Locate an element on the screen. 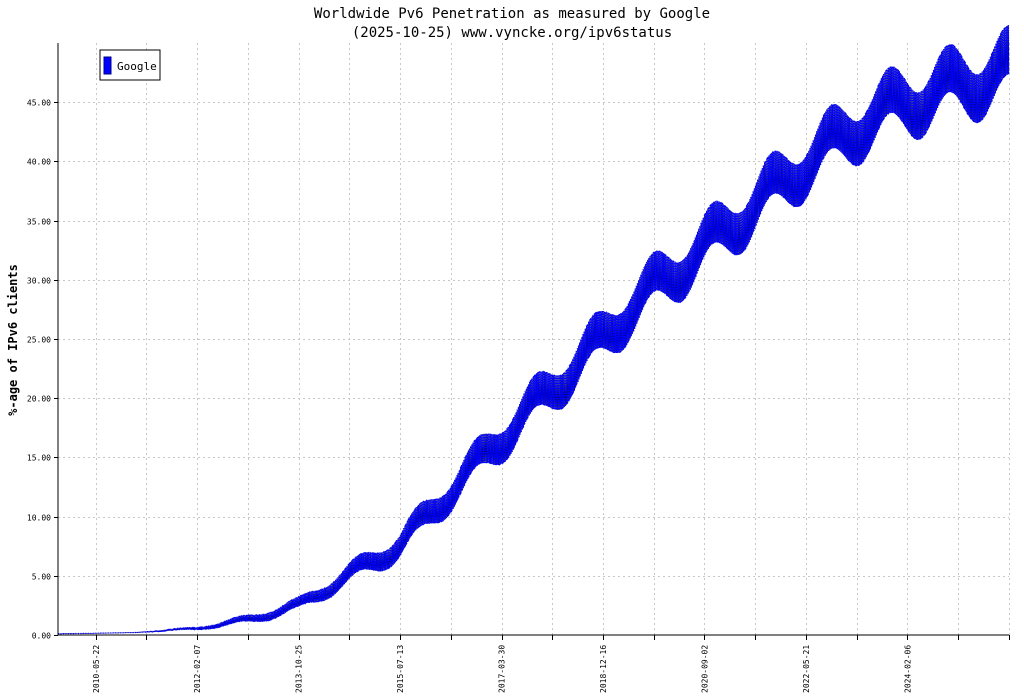  y-tick-label: 25.00 is located at coordinates (39, 340).